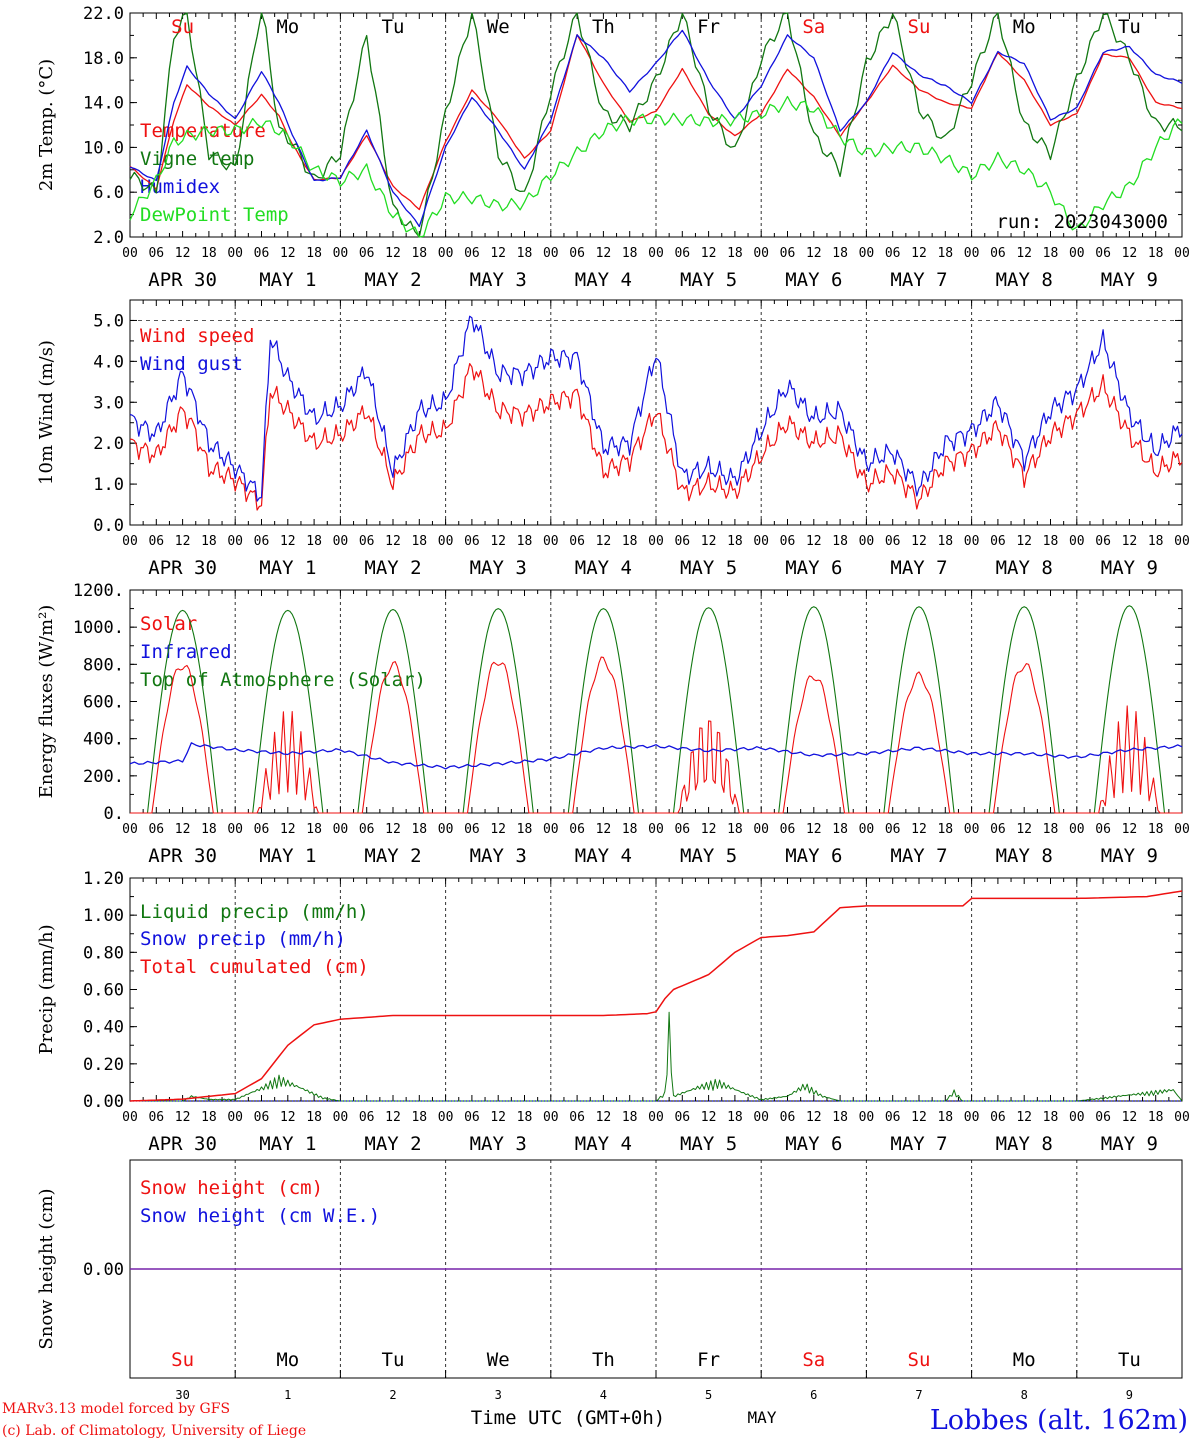 The height and width of the screenshot is (1440, 1194). Describe the element at coordinates (392, 1395) in the screenshot. I see `day-number: 2` at that location.